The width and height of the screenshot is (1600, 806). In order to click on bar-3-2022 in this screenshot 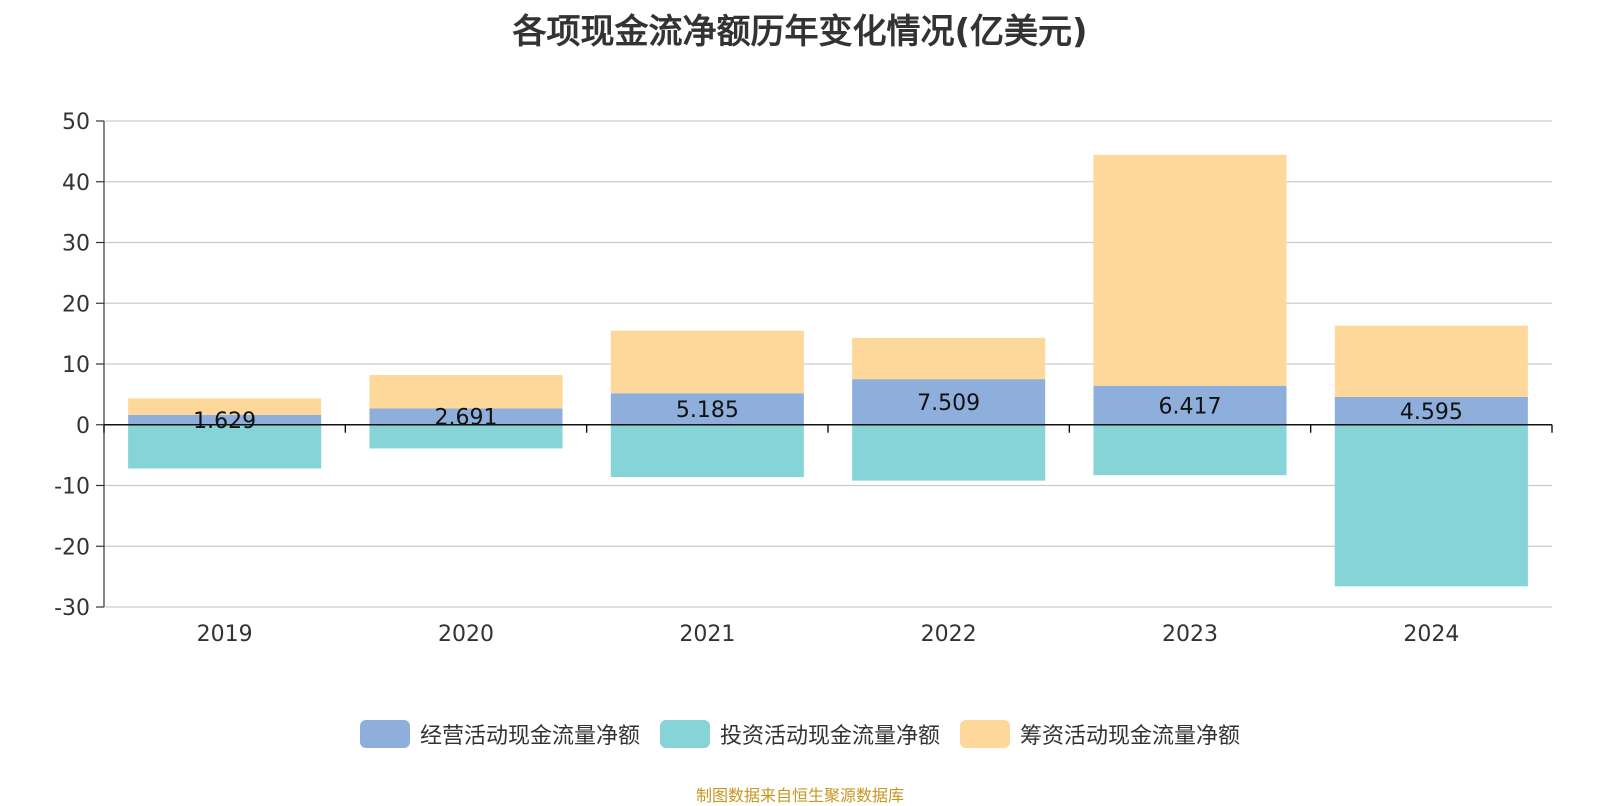, I will do `click(949, 358)`.